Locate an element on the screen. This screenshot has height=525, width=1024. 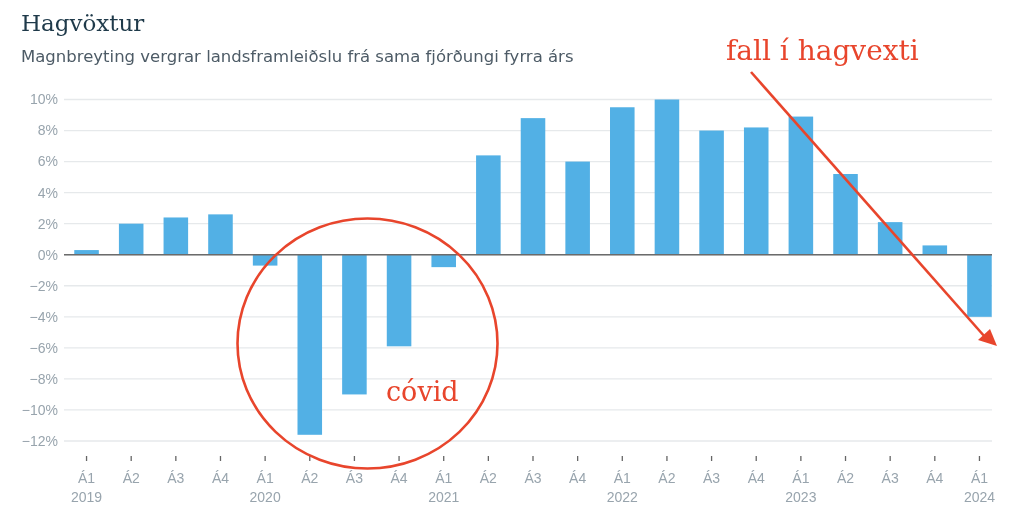
y-tick-label: 6% is located at coordinates (47, 161).